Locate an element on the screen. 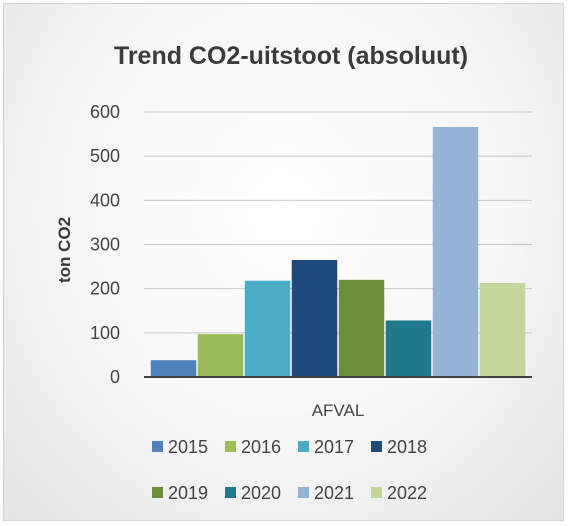  y-tick-label: 600 is located at coordinates (105, 112).